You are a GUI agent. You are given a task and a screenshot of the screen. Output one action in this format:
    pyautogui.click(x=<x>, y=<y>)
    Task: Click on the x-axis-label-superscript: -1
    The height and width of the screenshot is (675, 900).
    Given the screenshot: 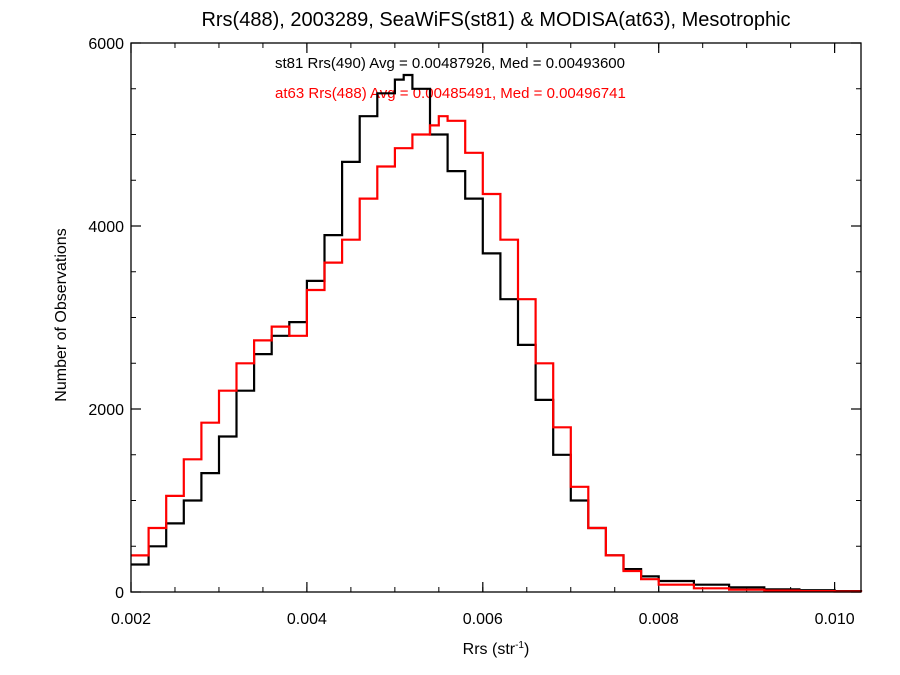 What is the action you would take?
    pyautogui.click(x=519, y=645)
    